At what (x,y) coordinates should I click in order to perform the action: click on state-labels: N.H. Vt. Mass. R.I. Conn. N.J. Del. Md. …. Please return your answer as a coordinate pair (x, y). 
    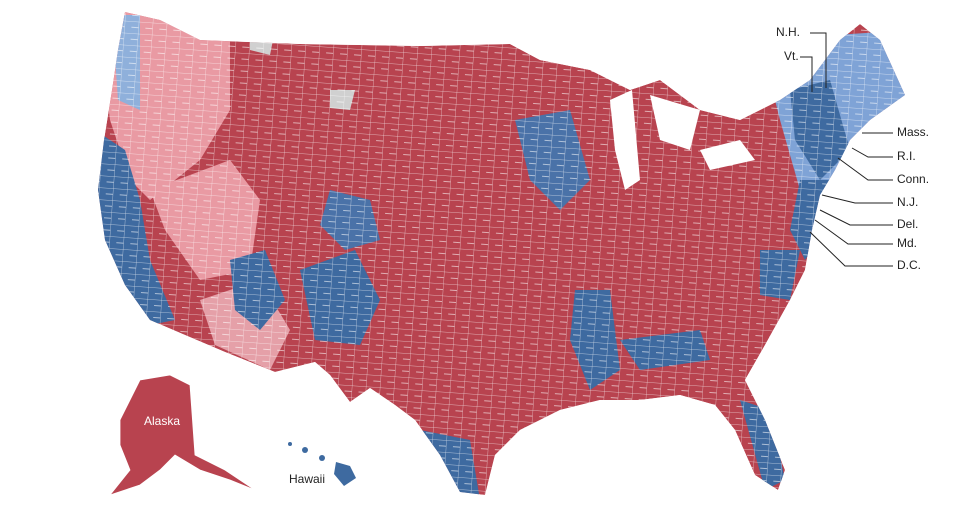
    Looking at the image, I should click on (852, 148).